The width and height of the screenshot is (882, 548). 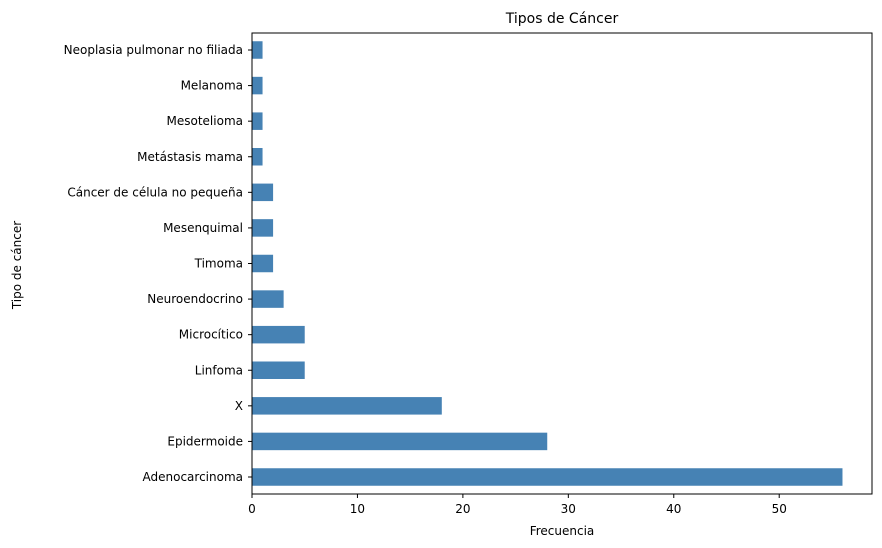 I want to click on y-tick-label: Adenocarcinoma, so click(x=193, y=477).